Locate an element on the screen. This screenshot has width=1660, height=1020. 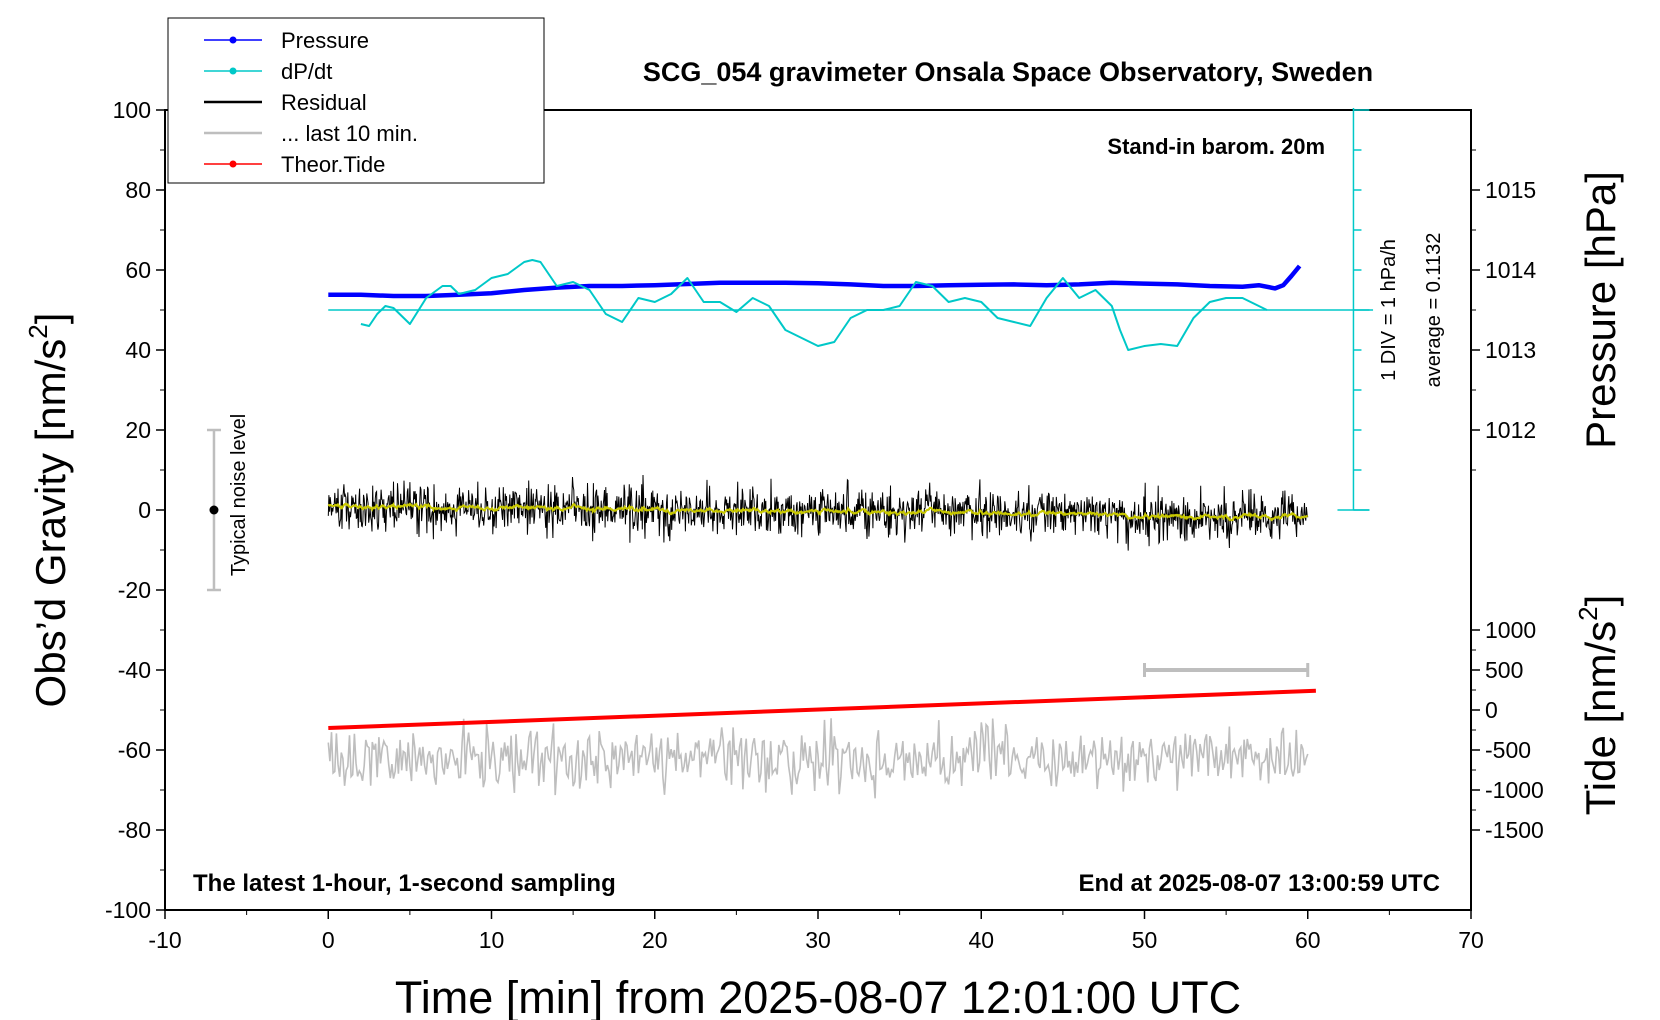
legend-label: dP/dt is located at coordinates (306, 71).